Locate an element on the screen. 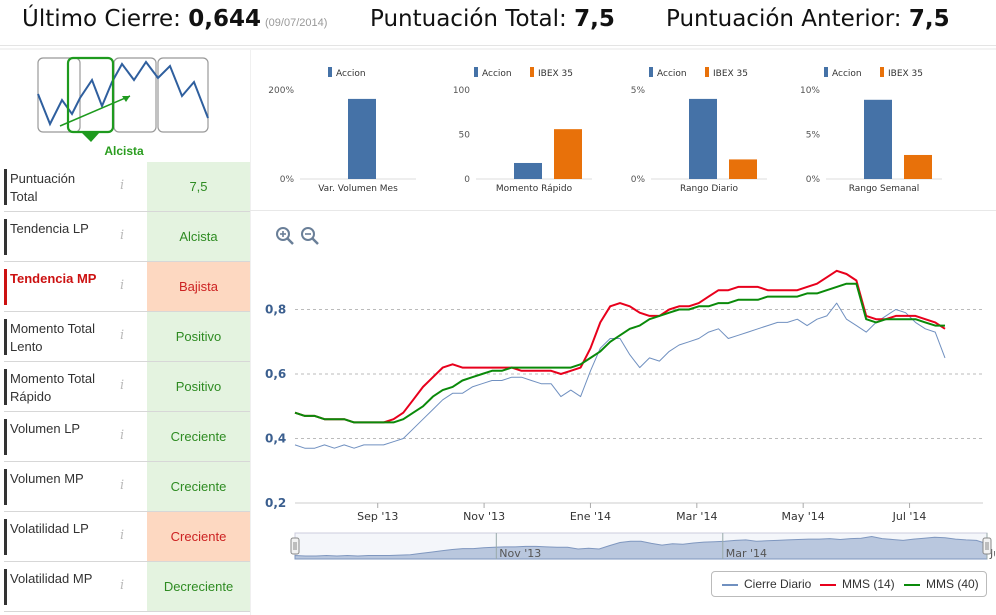 This screenshot has width=996, height=615. indicator-row: Puntuación Total i 7,5 is located at coordinates (127, 187).